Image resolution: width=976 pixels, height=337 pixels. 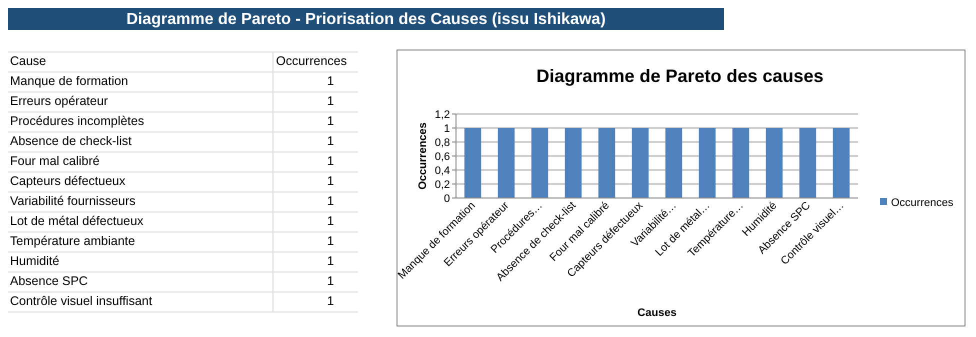 What do you see at coordinates (55, 161) in the screenshot?
I see `text: Four mal calibré` at bounding box center [55, 161].